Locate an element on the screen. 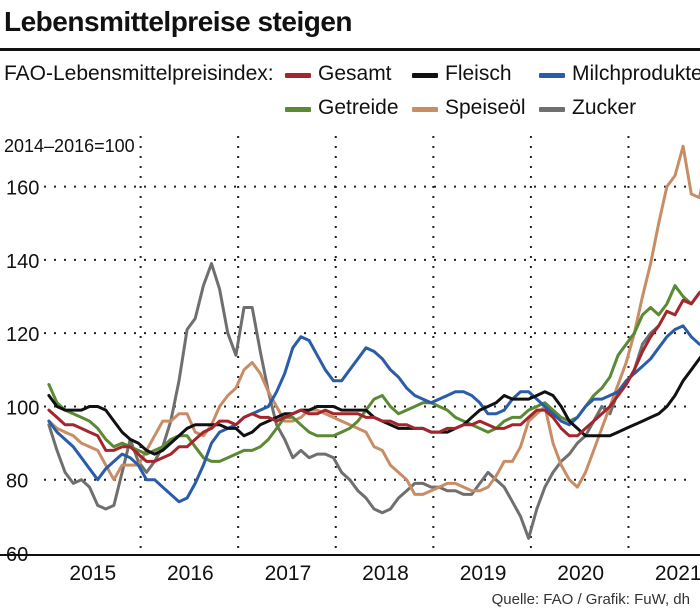 This screenshot has height=614, width=700. y-axis-unit-label: 2014–2016=100 is located at coordinates (69, 146).